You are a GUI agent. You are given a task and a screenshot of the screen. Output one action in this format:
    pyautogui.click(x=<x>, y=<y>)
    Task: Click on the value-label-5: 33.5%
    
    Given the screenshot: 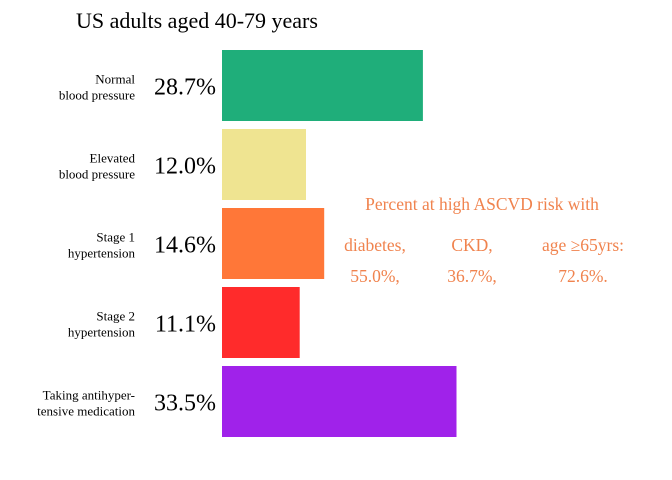 What is the action you would take?
    pyautogui.click(x=185, y=404)
    